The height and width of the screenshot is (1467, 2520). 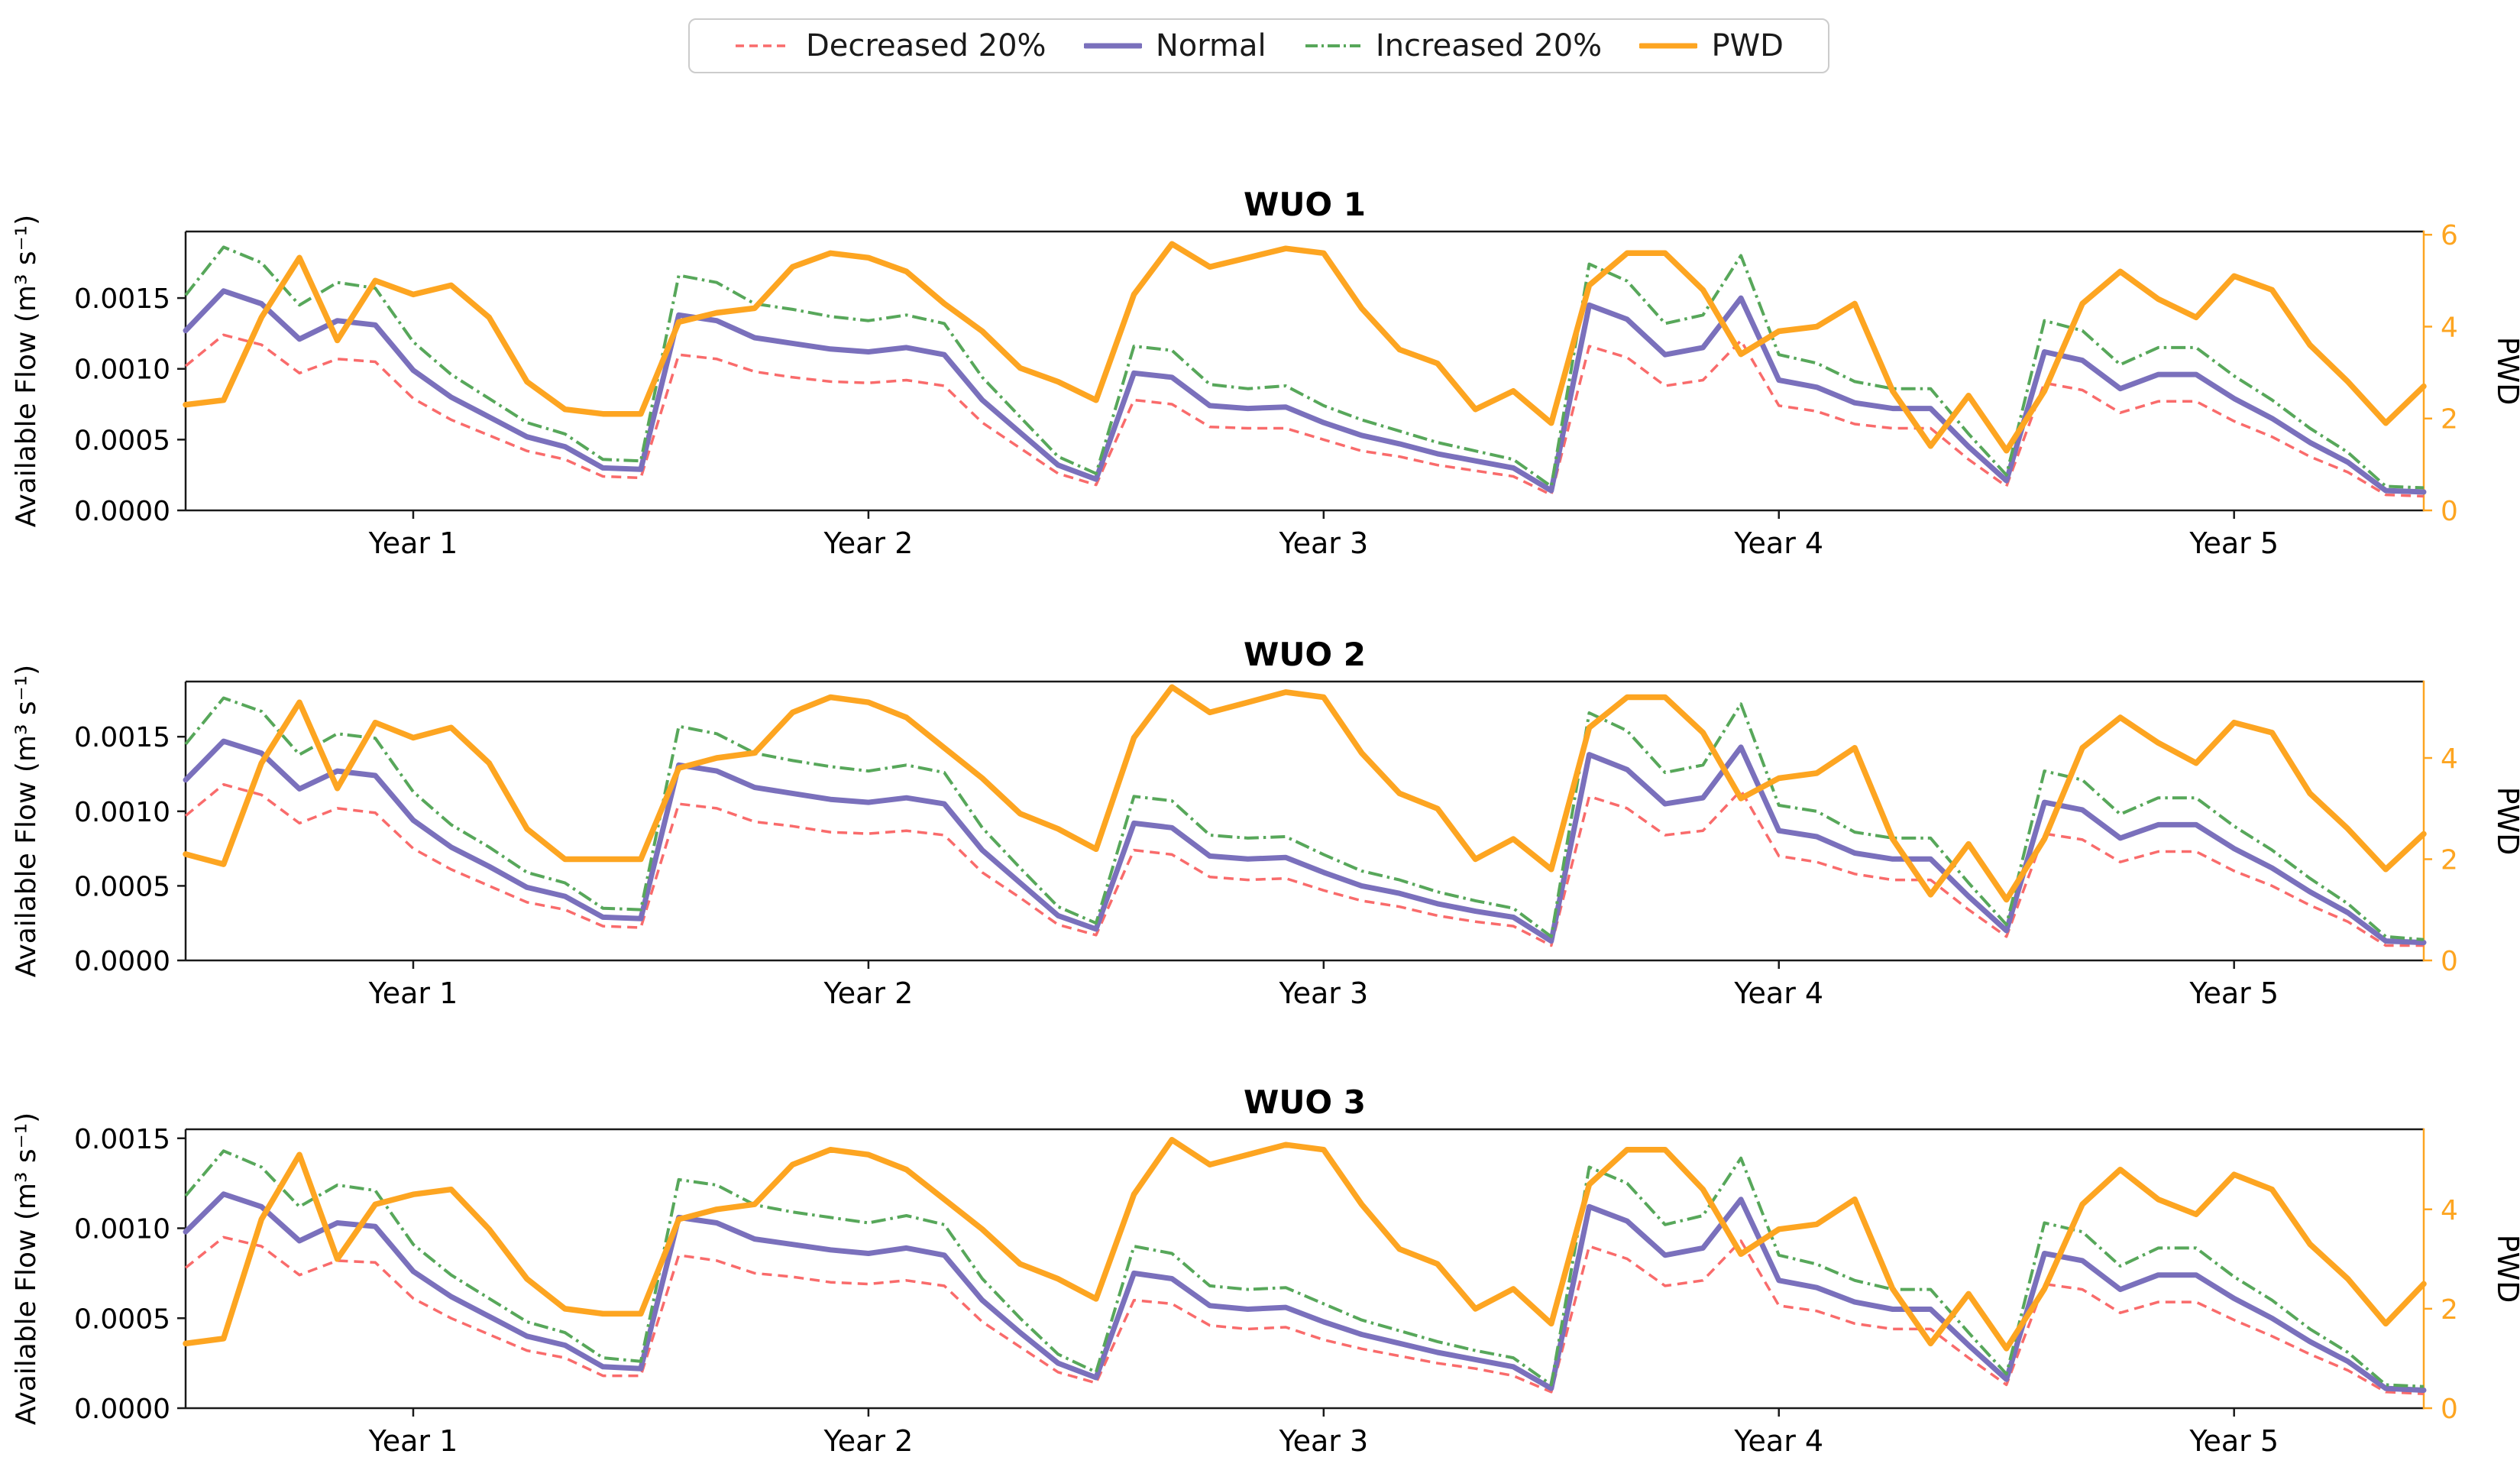 I want to click on y2-tick-label: 6, so click(x=2450, y=235).